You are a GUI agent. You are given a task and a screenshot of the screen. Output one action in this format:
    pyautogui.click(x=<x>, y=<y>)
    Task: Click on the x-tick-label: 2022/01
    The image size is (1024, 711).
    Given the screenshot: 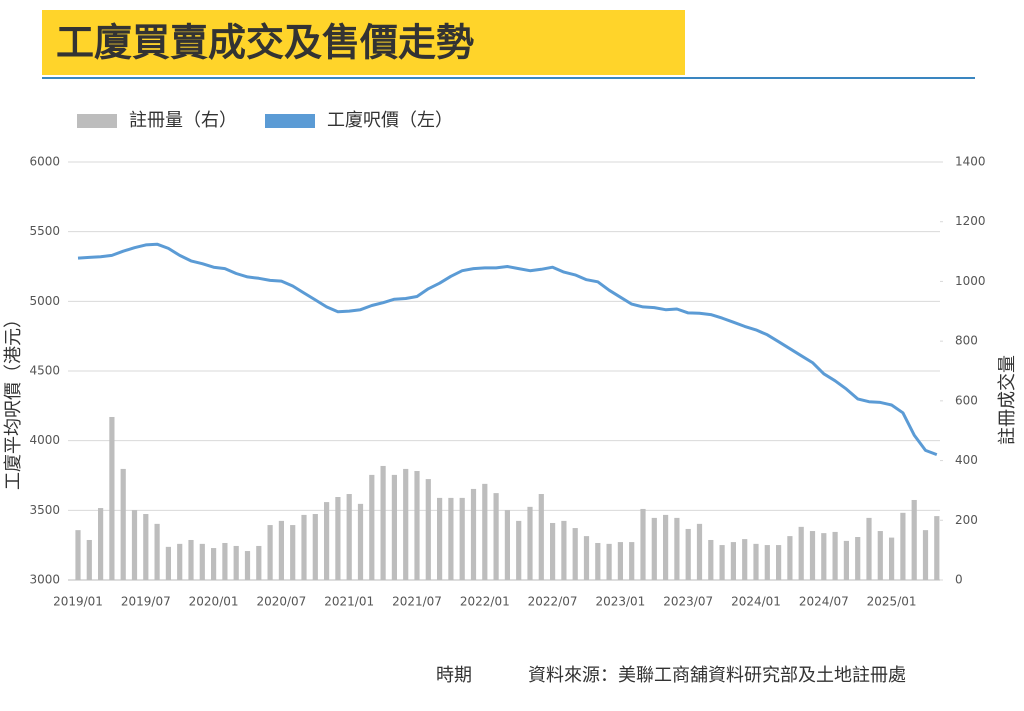 What is the action you would take?
    pyautogui.click(x=485, y=602)
    